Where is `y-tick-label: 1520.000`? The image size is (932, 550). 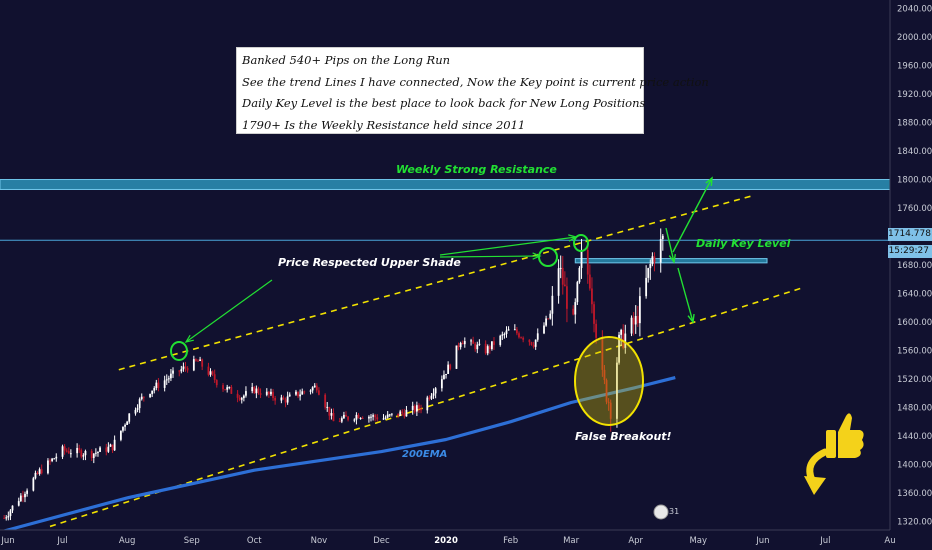 y-tick-label: 1520.000 is located at coordinates (914, 380).